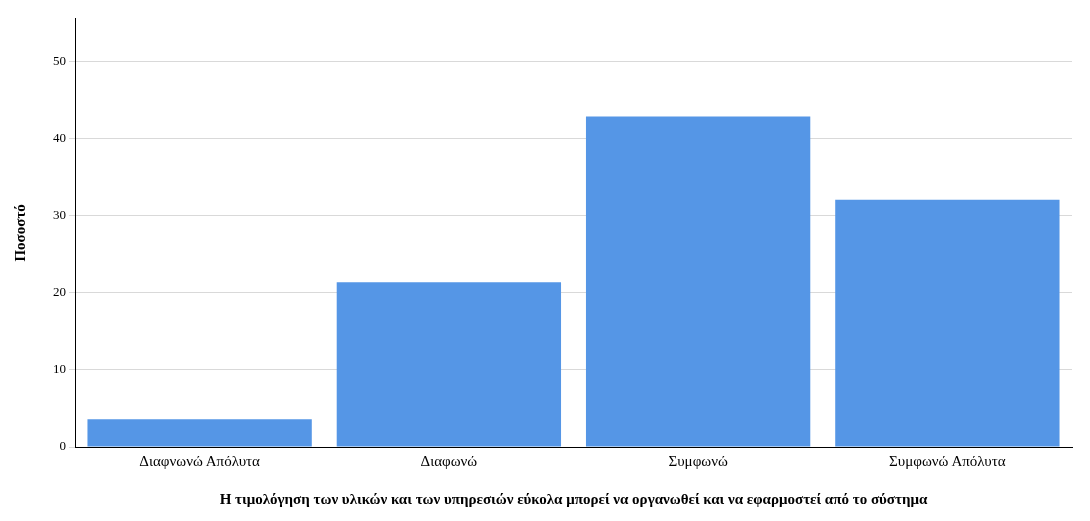 This screenshot has width=1090, height=521. Describe the element at coordinates (59, 369) in the screenshot. I see `y-tick-label: 10` at that location.